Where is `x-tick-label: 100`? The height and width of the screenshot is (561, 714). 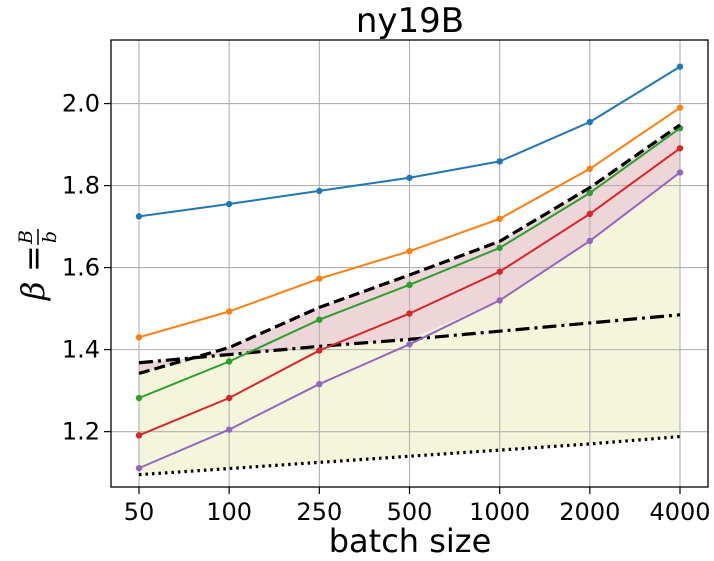
x-tick-label: 100 is located at coordinates (229, 512).